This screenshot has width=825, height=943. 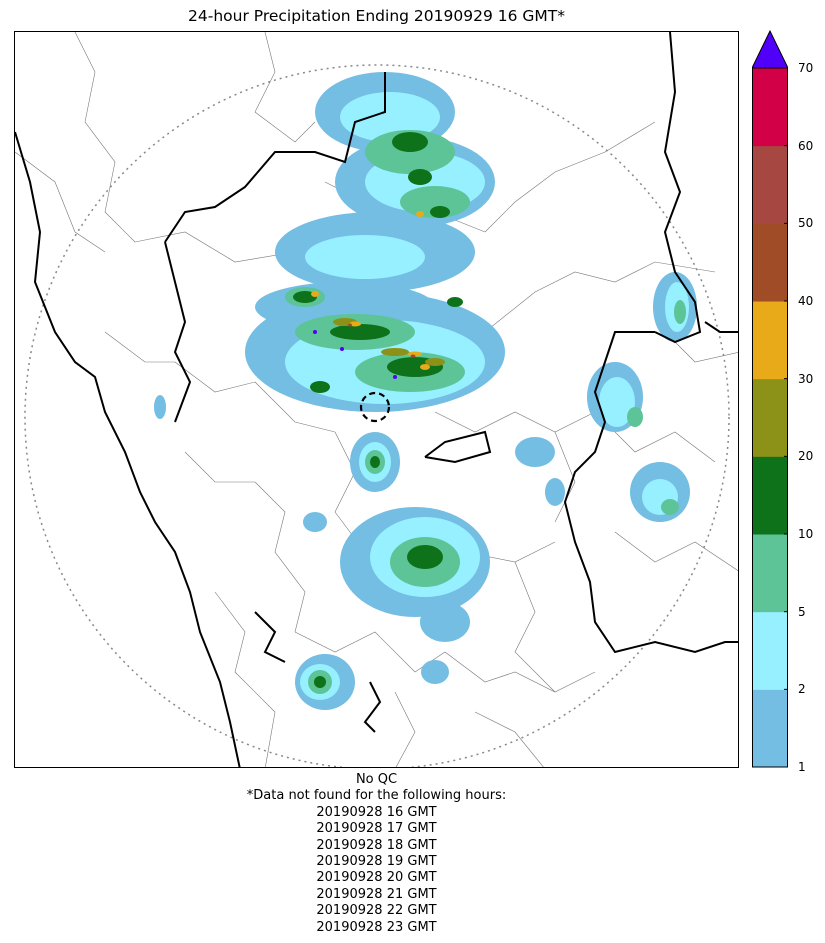 What do you see at coordinates (802, 689) in the screenshot?
I see `colorbar-tick-label: 2` at bounding box center [802, 689].